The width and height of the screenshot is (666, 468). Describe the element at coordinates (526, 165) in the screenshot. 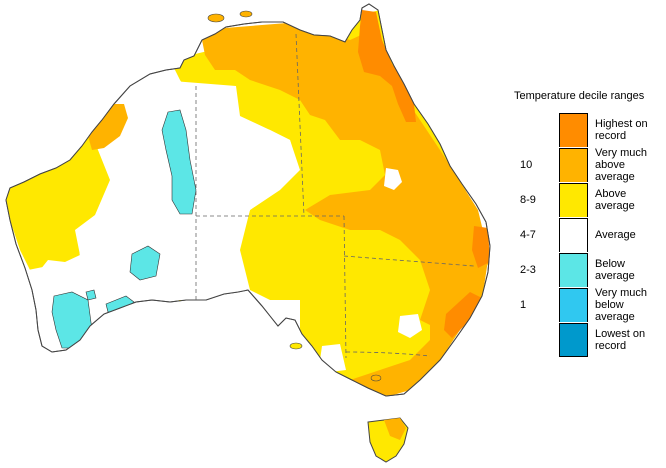

I see `legend-decile: 10` at that location.